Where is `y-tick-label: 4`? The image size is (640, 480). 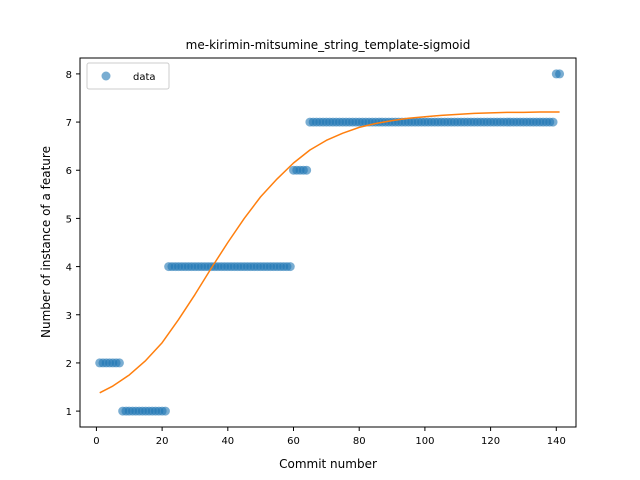
y-tick-label: 4 is located at coordinates (69, 268).